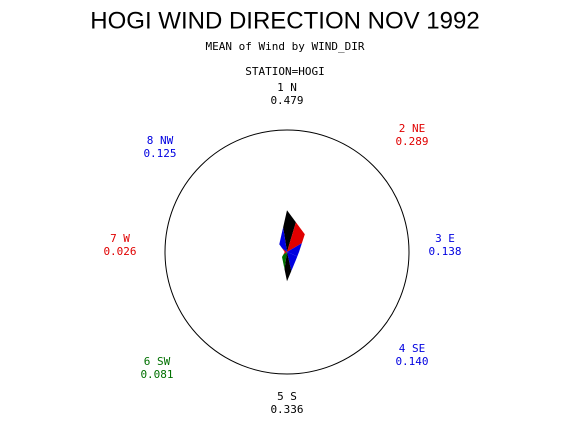  Describe the element at coordinates (285, 46) in the screenshot. I see `chart-subtitle: MEAN of Wind by WIND_DIR` at that location.